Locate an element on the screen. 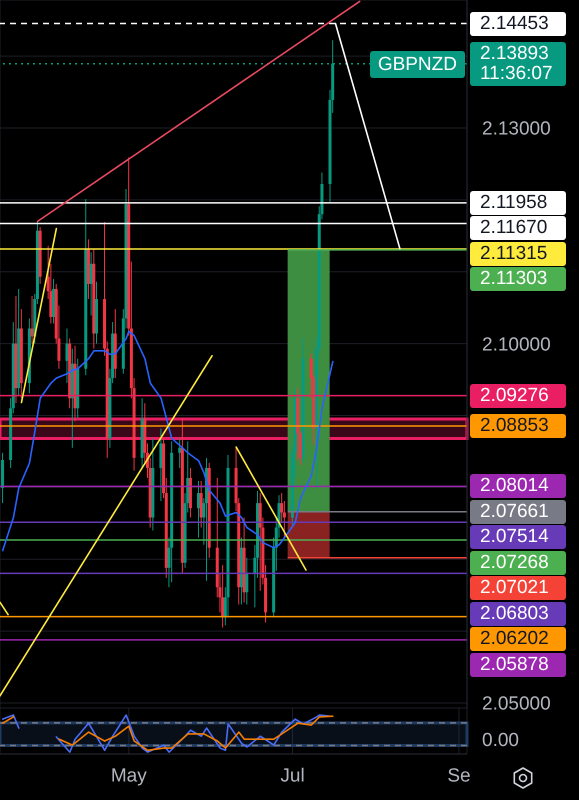  ref-line-label: 2.09276 is located at coordinates (514, 395).